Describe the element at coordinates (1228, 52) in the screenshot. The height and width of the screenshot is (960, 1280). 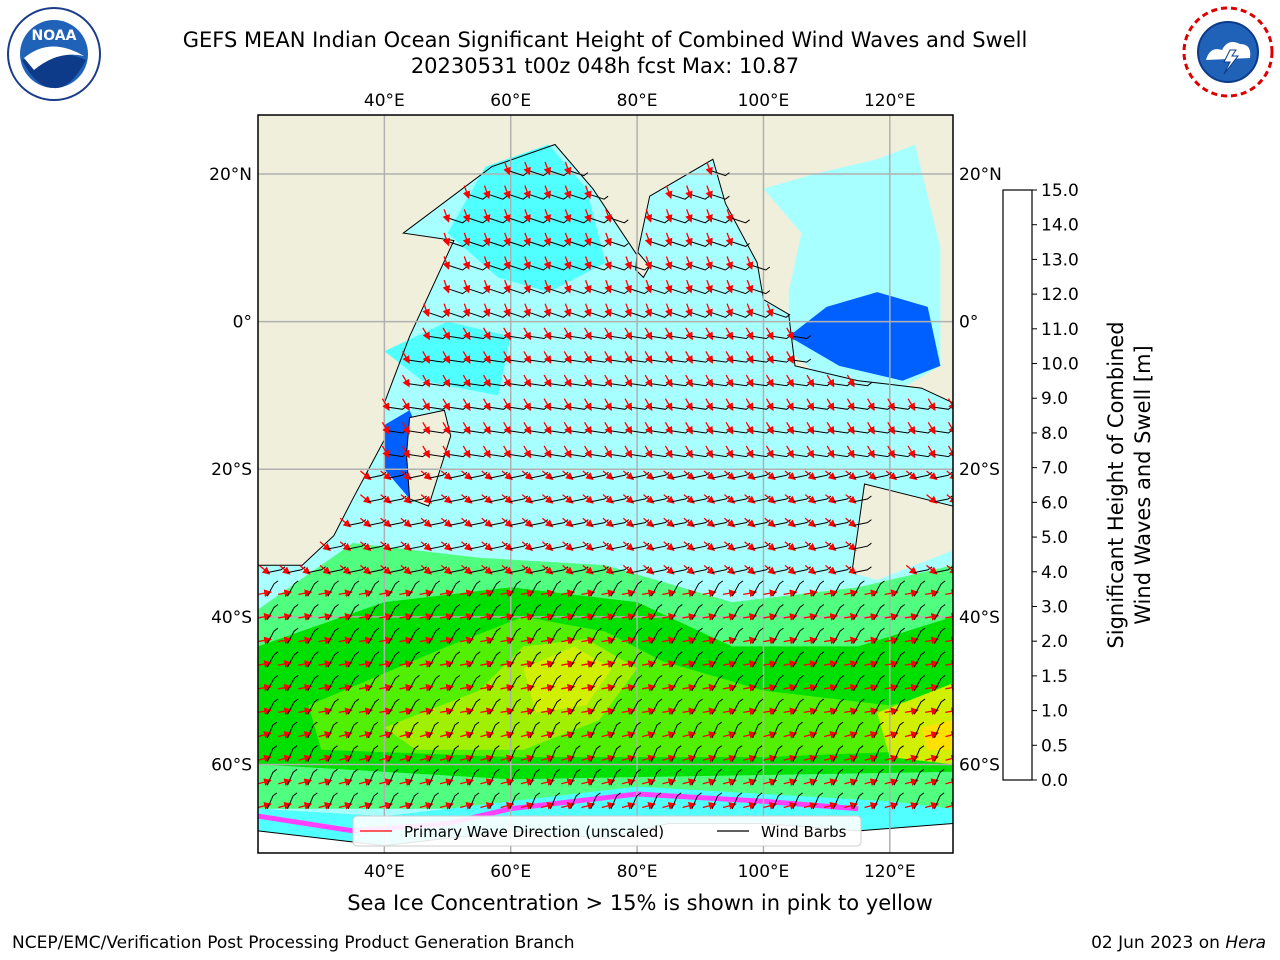
I see `nws-logo` at that location.